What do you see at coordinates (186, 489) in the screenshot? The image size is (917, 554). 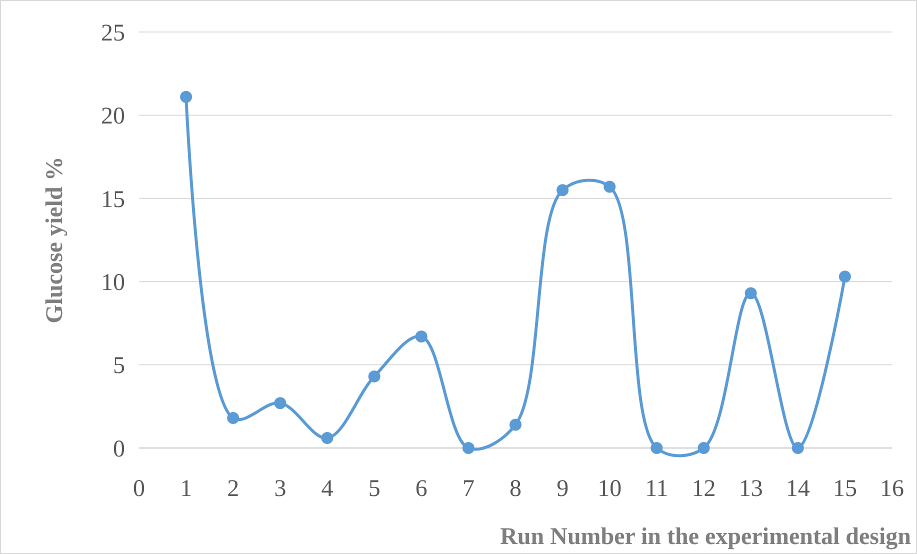 I see `x-tick-label: 1` at bounding box center [186, 489].